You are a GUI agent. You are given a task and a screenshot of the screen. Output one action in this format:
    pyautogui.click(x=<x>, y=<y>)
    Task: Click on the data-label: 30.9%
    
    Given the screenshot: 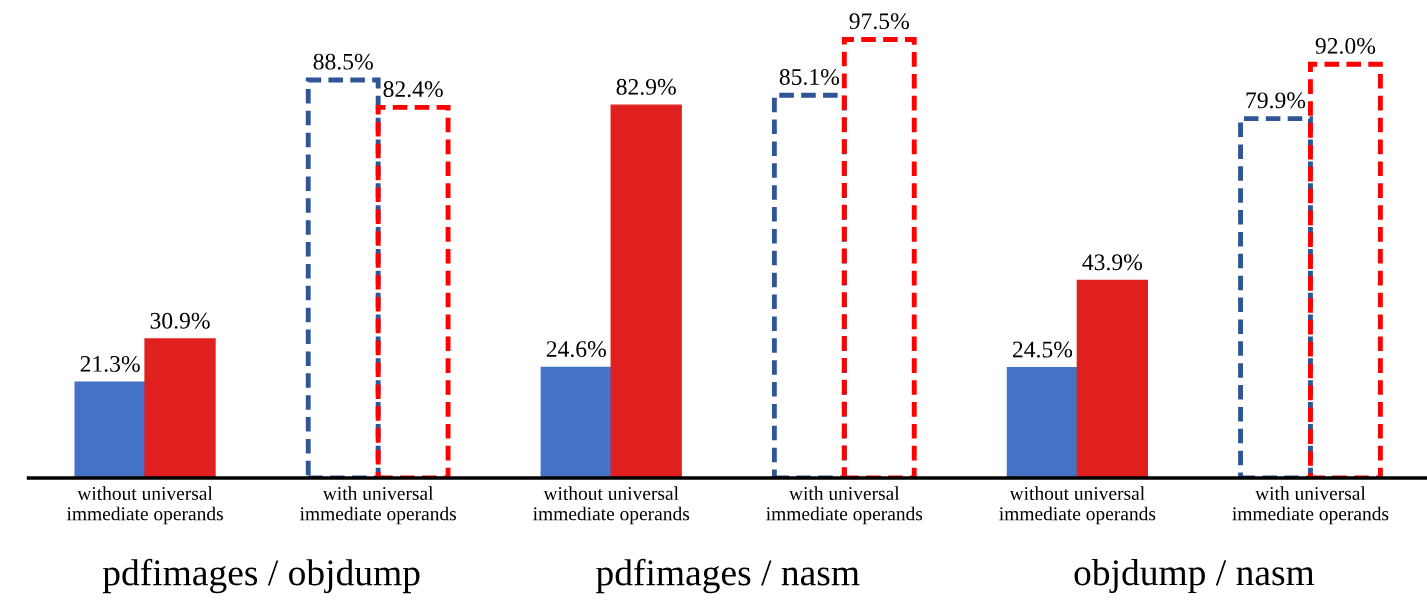 What is the action you would take?
    pyautogui.click(x=180, y=320)
    